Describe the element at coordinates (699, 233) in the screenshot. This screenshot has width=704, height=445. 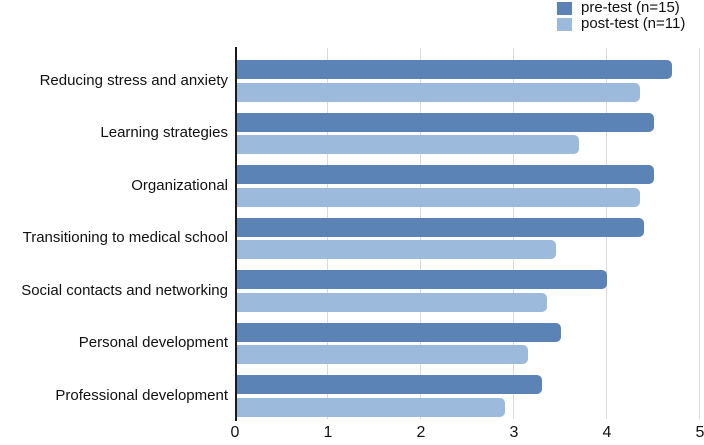
I see `gridline` at that location.